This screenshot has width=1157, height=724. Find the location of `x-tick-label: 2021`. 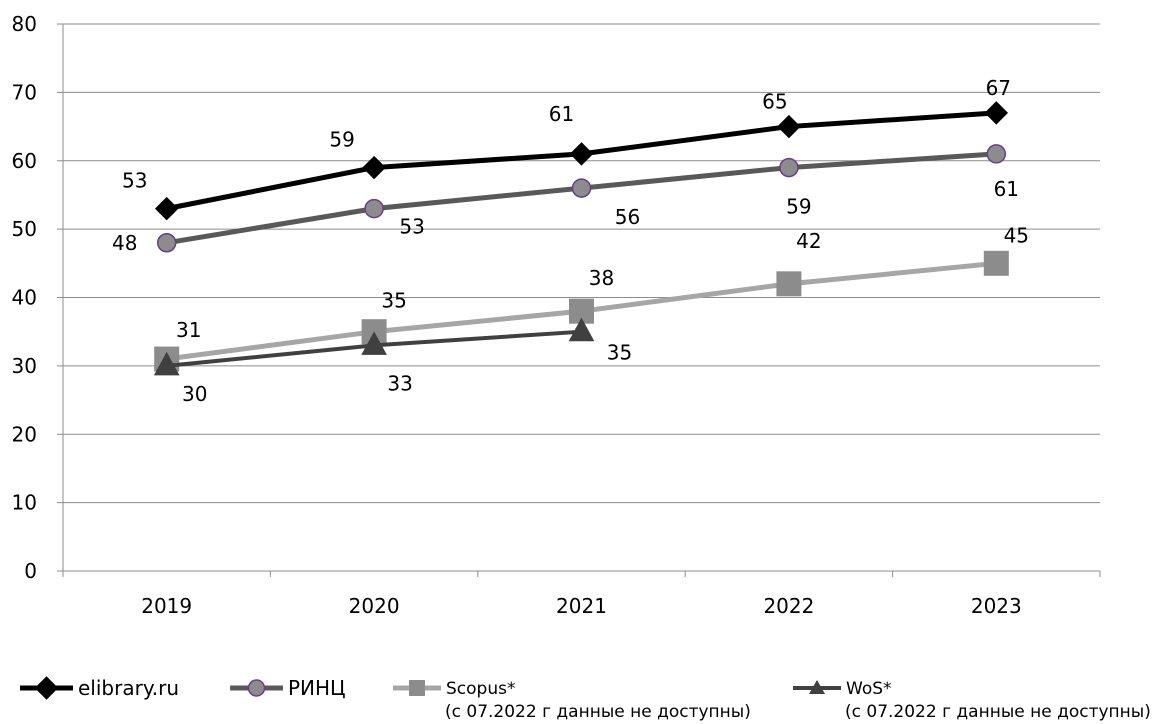

x-tick-label: 2021 is located at coordinates (581, 606).